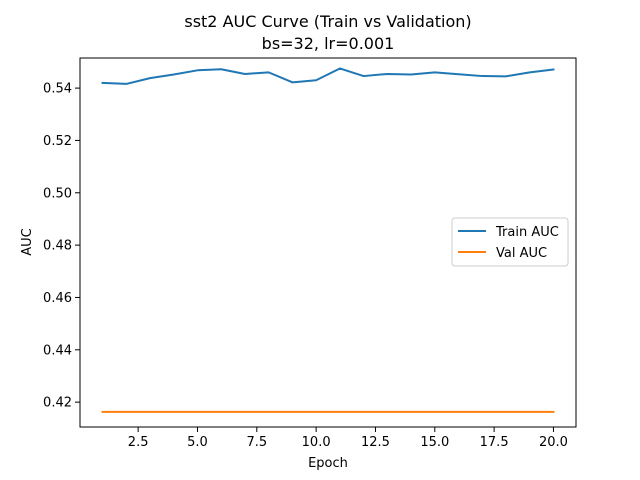 This screenshot has width=640, height=480. What do you see at coordinates (434, 442) in the screenshot?
I see `x-tick-label: 15.0` at bounding box center [434, 442].